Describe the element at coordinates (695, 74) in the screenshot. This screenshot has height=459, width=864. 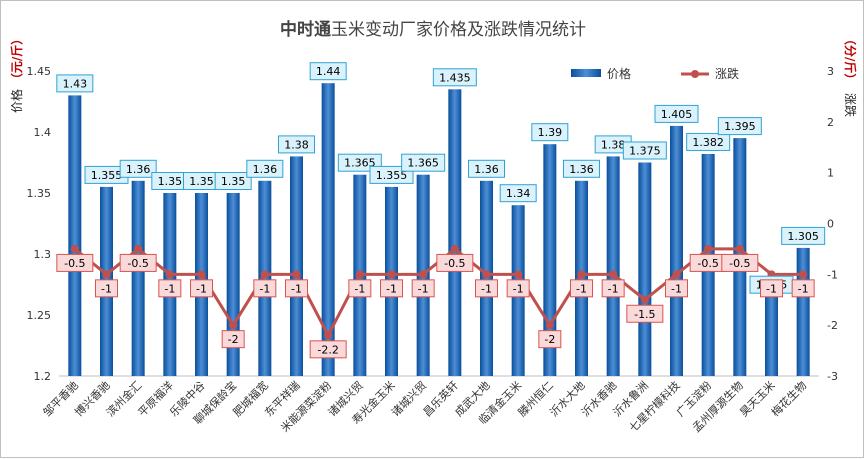
I see `legend-swatch-change-marker` at that location.